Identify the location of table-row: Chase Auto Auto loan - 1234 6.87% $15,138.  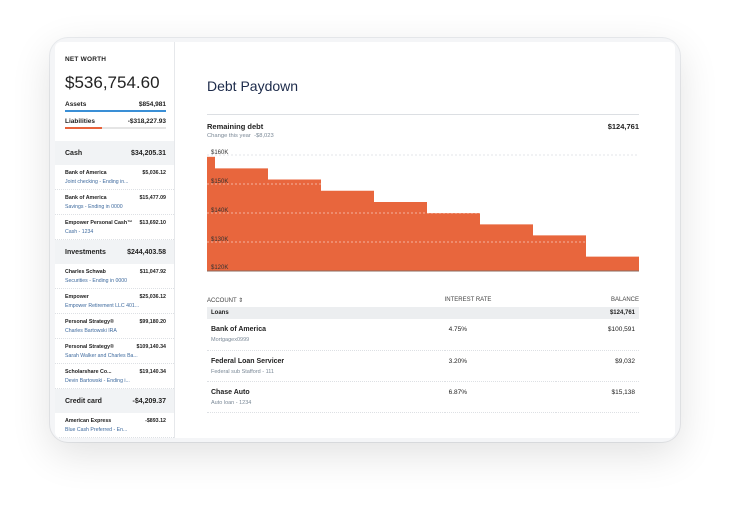
(423, 397).